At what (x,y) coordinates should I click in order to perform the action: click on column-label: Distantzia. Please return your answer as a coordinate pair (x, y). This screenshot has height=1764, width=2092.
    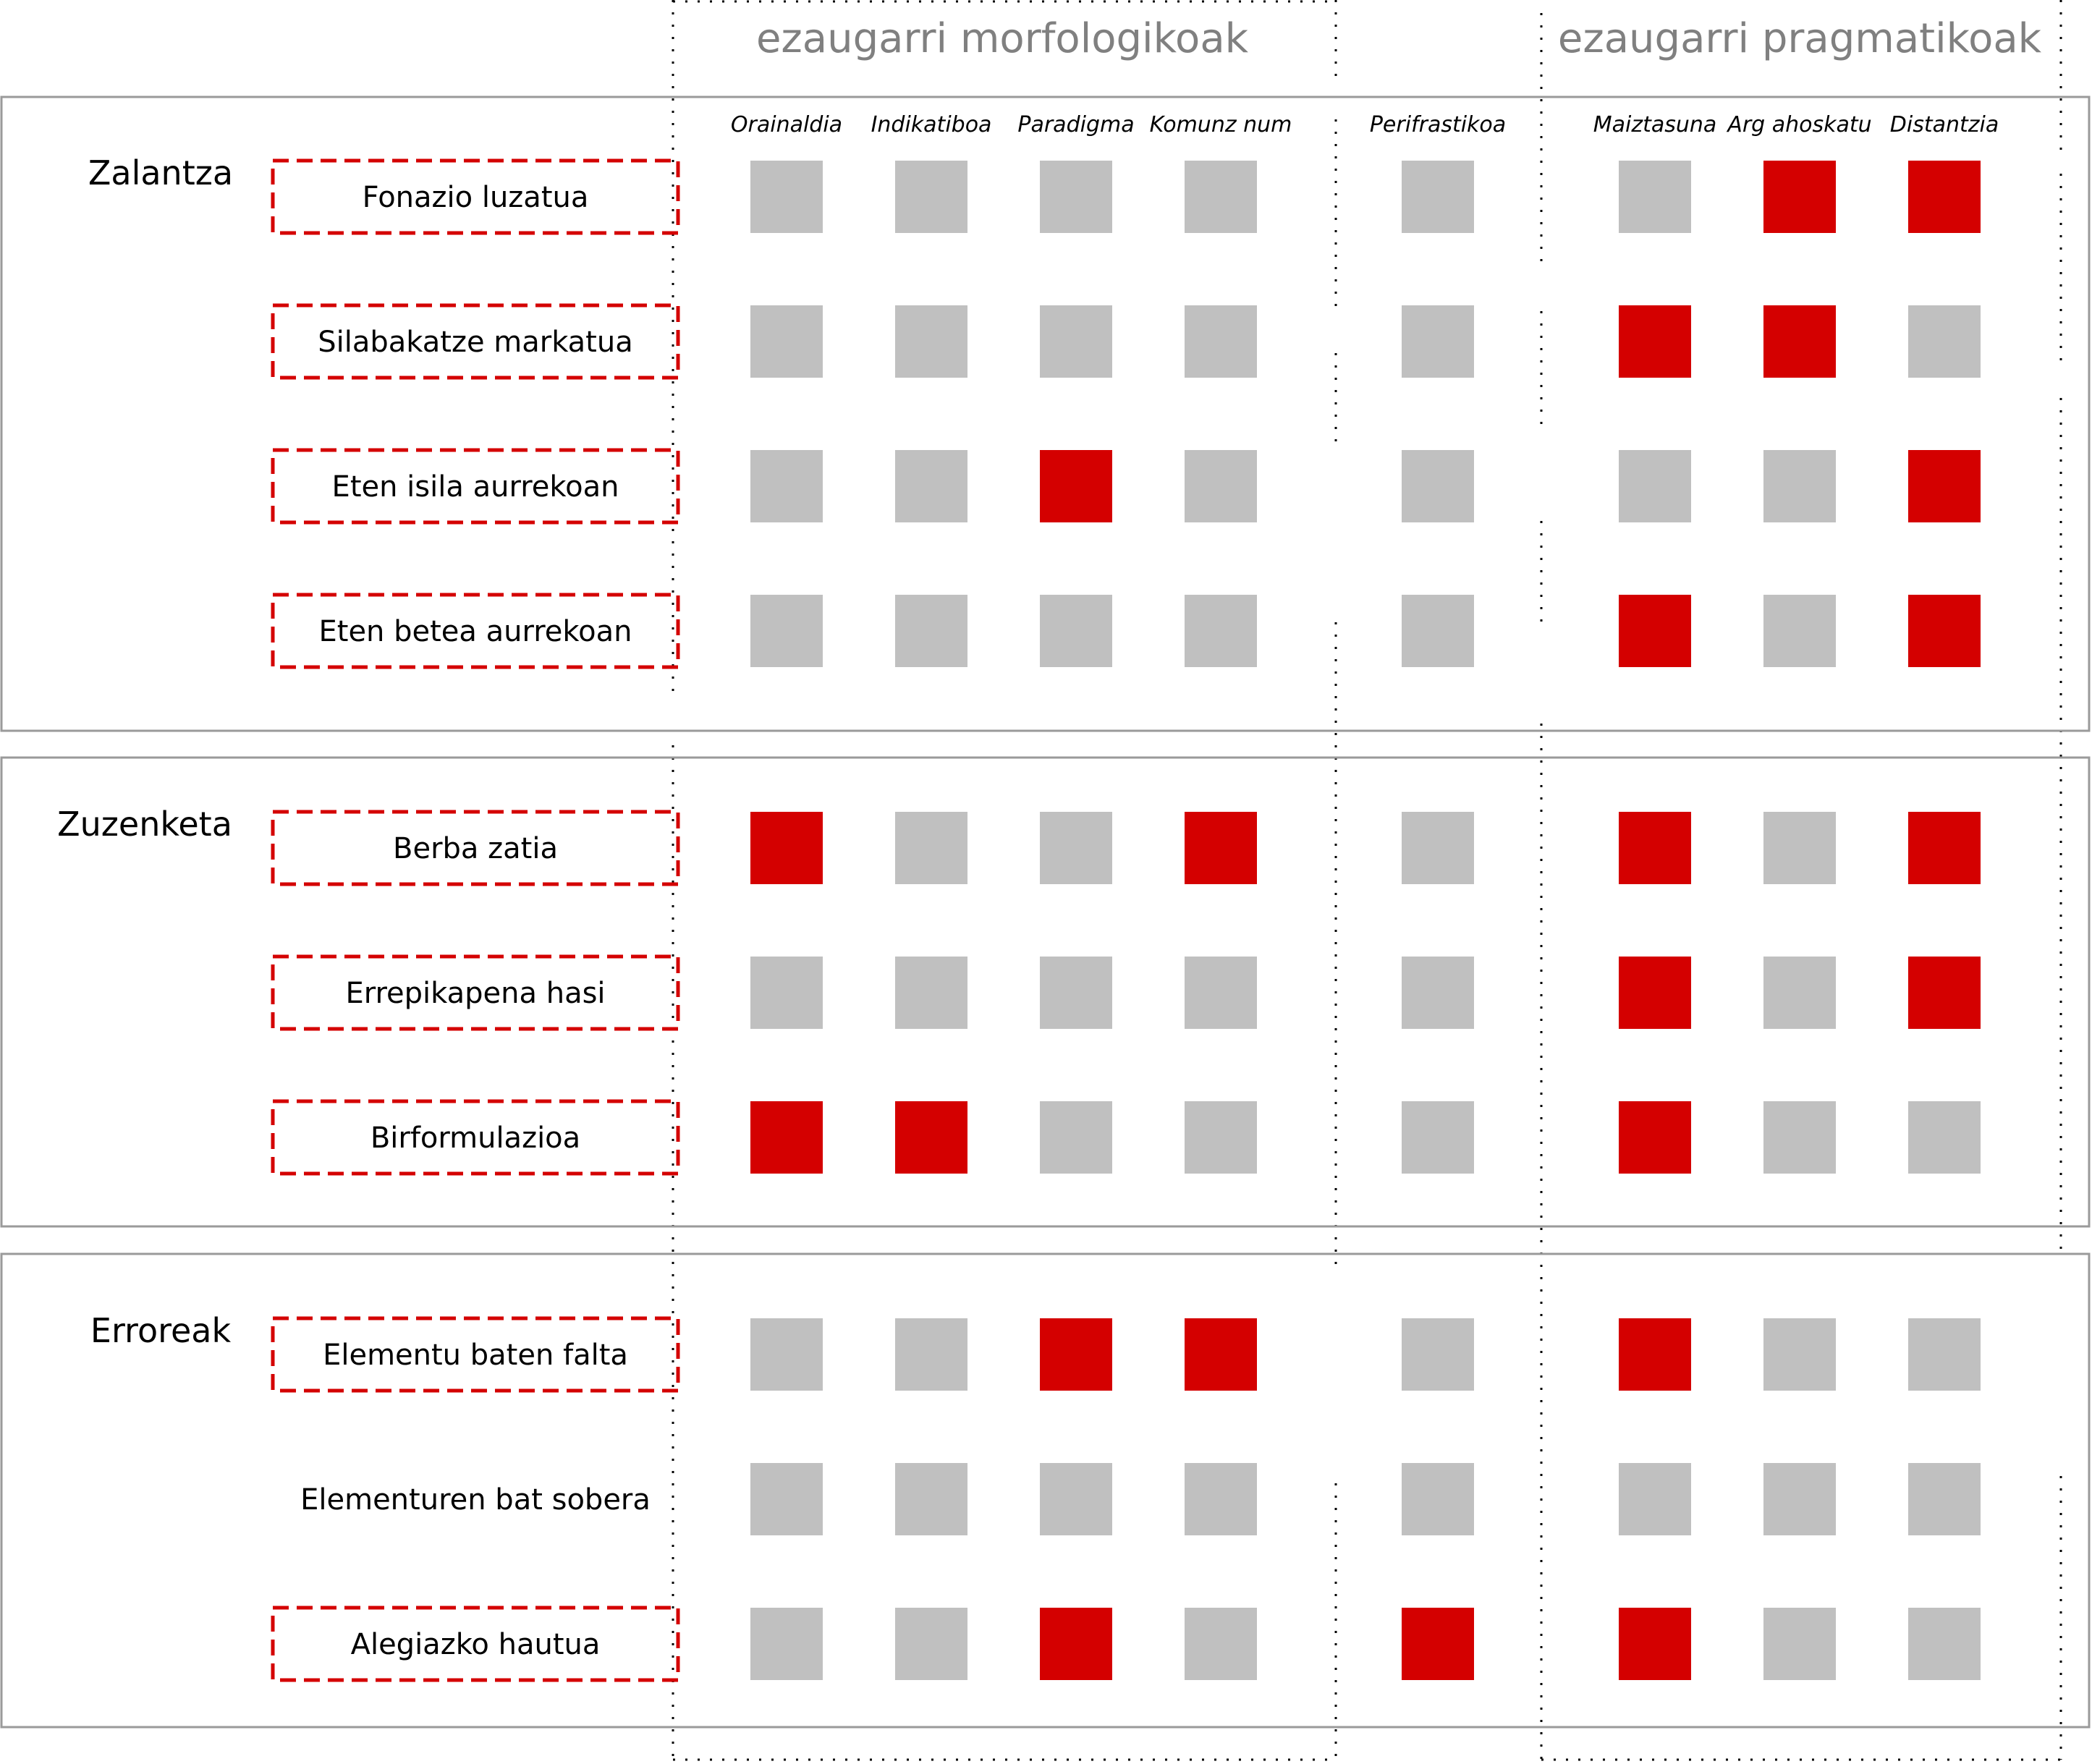
    Looking at the image, I should click on (1944, 124).